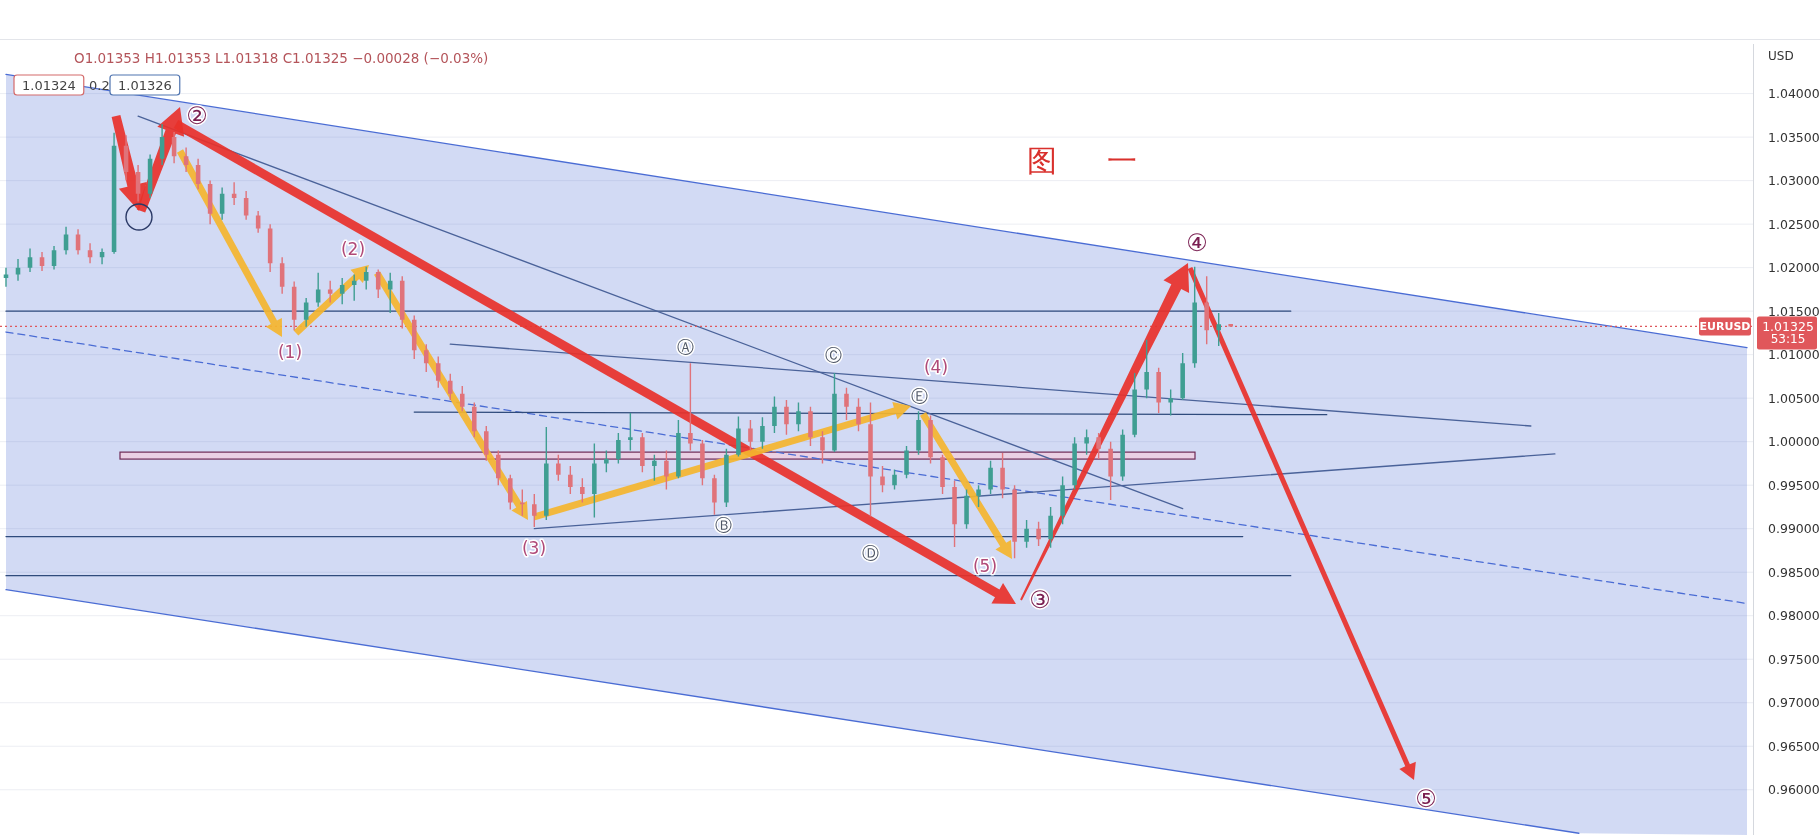  I want to click on text: 图 一, so click(1082, 160).